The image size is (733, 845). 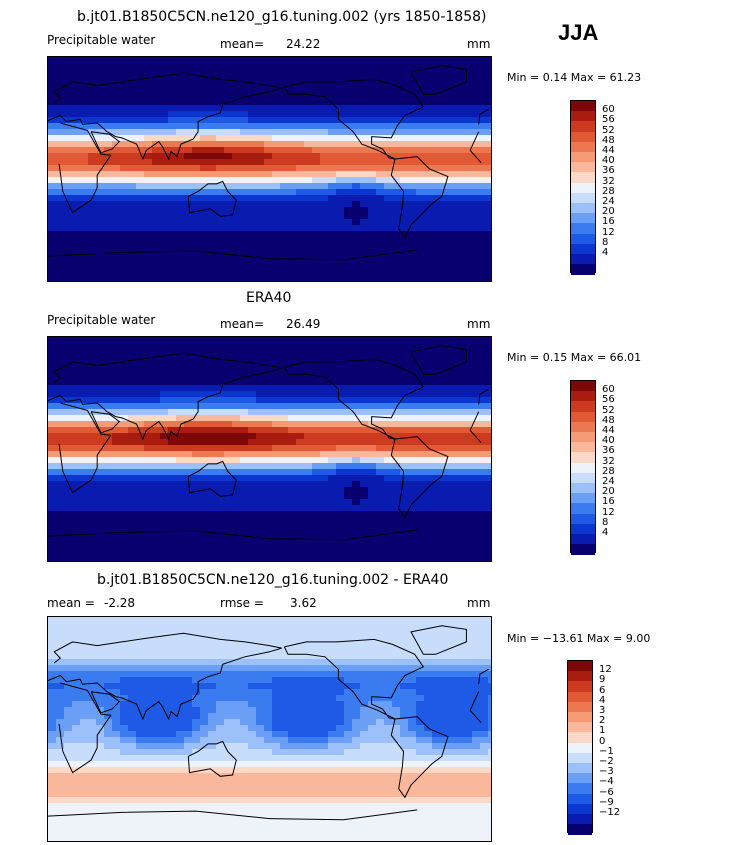 What do you see at coordinates (608, 481) in the screenshot?
I see `colorbar-tick-label: 24` at bounding box center [608, 481].